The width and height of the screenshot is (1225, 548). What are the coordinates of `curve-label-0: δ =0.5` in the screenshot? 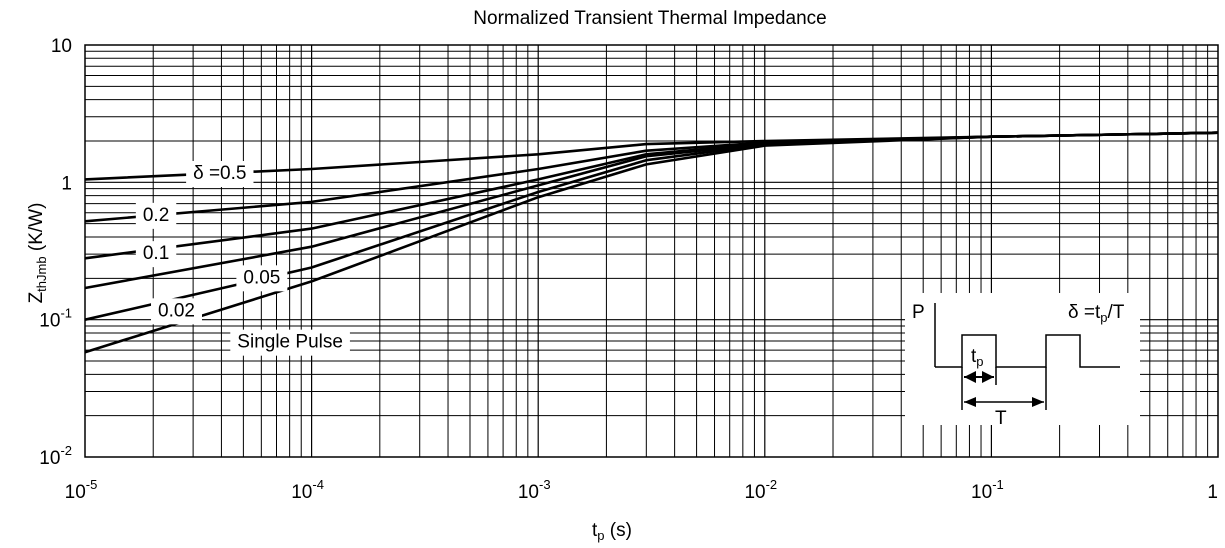 It's located at (220, 173).